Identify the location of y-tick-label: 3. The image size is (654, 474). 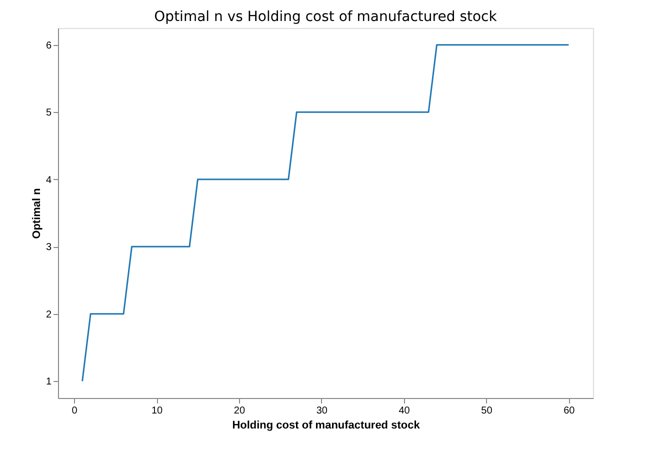
(49, 248).